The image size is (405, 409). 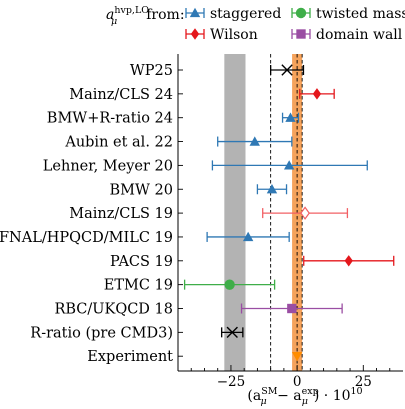 What do you see at coordinates (101, 333) in the screenshot?
I see `category-label: R-ratio (pre CMD3)` at bounding box center [101, 333].